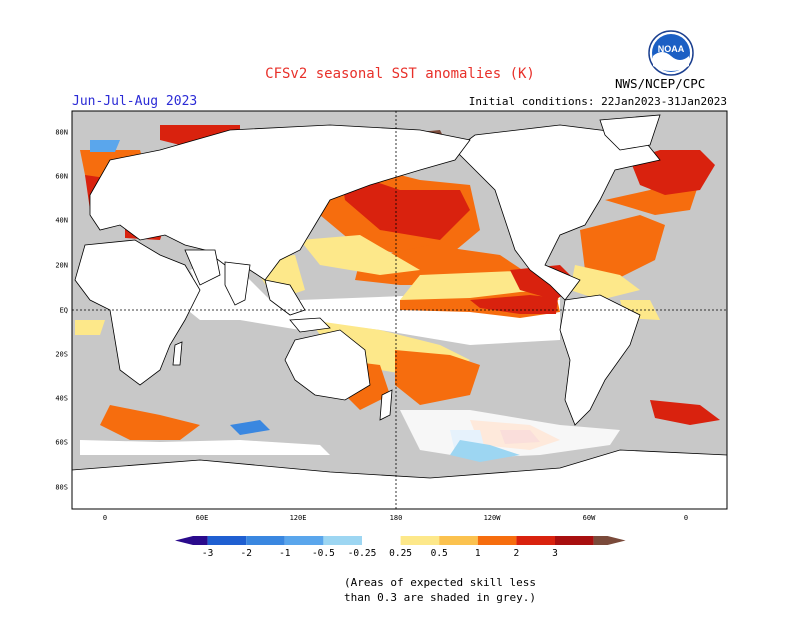 The height and width of the screenshot is (618, 800). What do you see at coordinates (202, 518) in the screenshot?
I see `lon-label: 60E` at bounding box center [202, 518].